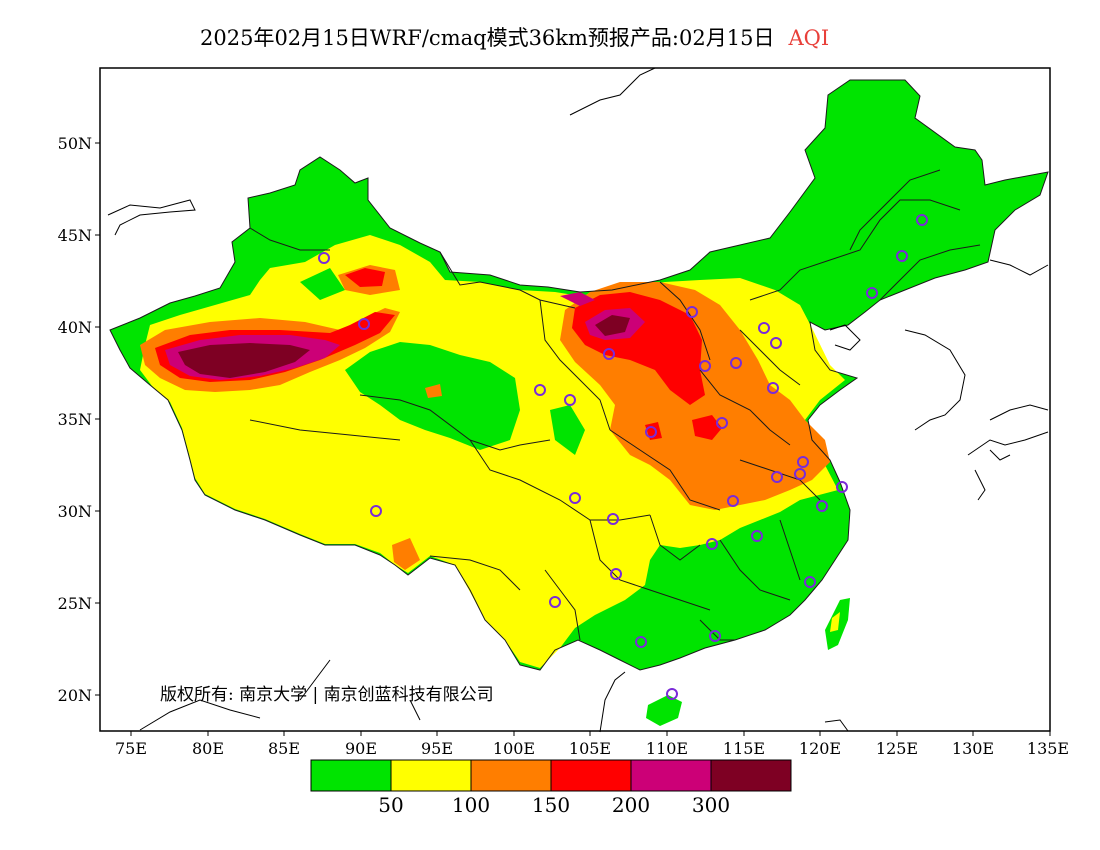 This screenshot has height=850, width=1100. Describe the element at coordinates (75, 511) in the screenshot. I see `lat-label: 30N` at that location.